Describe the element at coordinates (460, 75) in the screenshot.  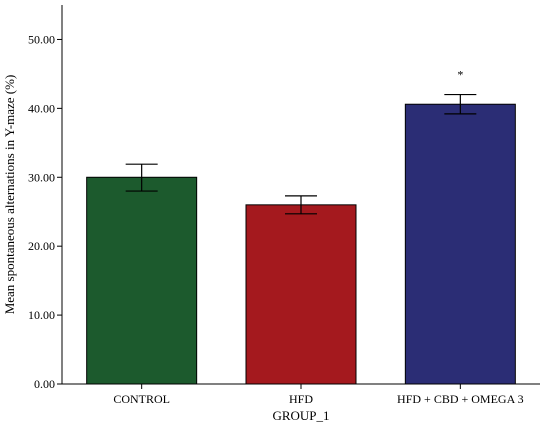
I see `significance-marker: *` at that location.